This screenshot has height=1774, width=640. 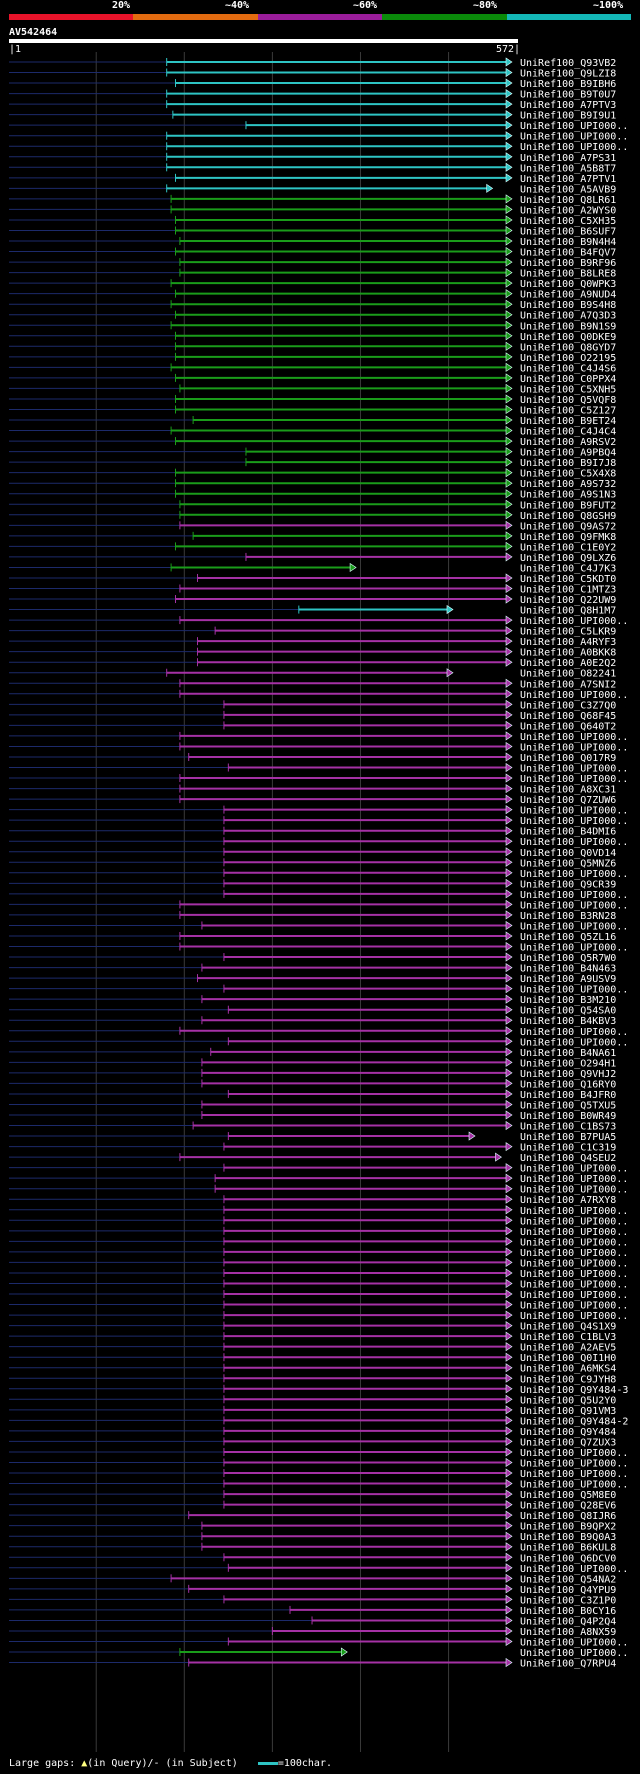 What do you see at coordinates (121, 5) in the screenshot?
I see `legend-label-20: 20%` at bounding box center [121, 5].